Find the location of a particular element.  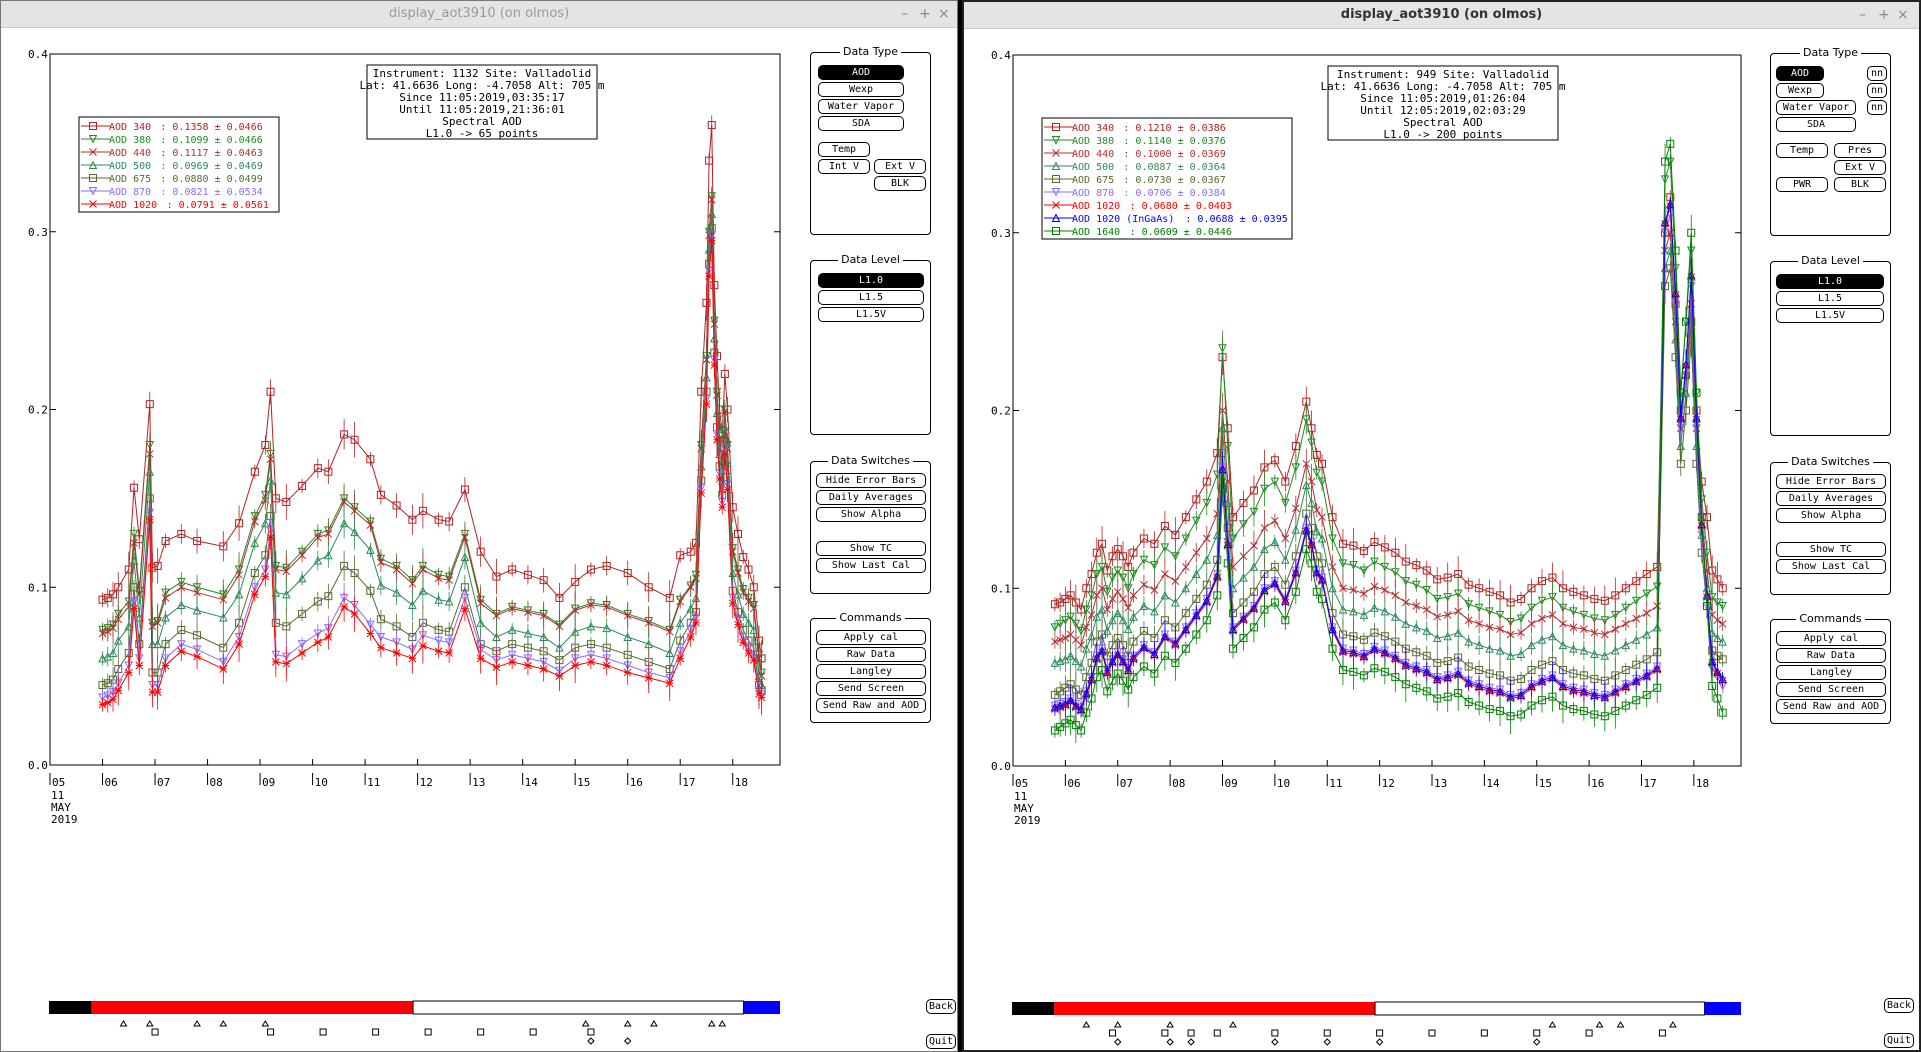

date-day: 11 is located at coordinates (1020, 796).